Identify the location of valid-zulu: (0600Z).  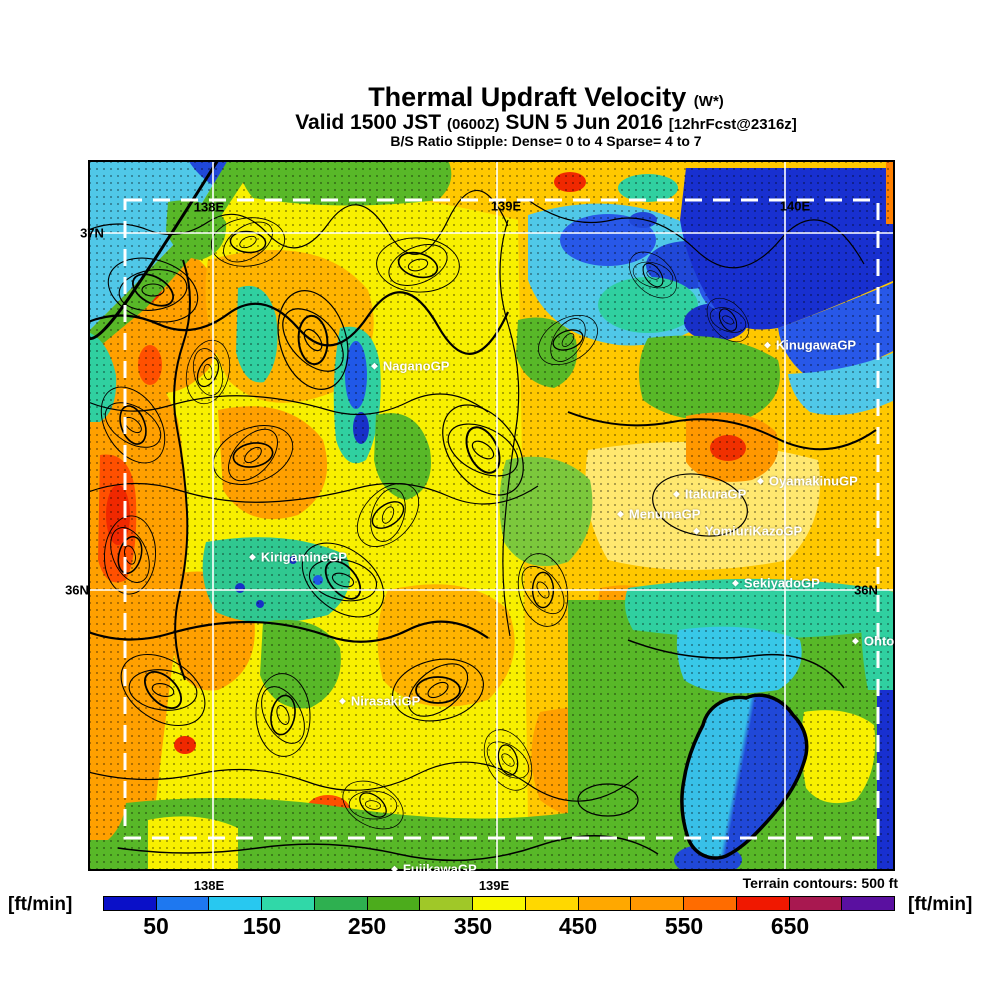
(473, 124).